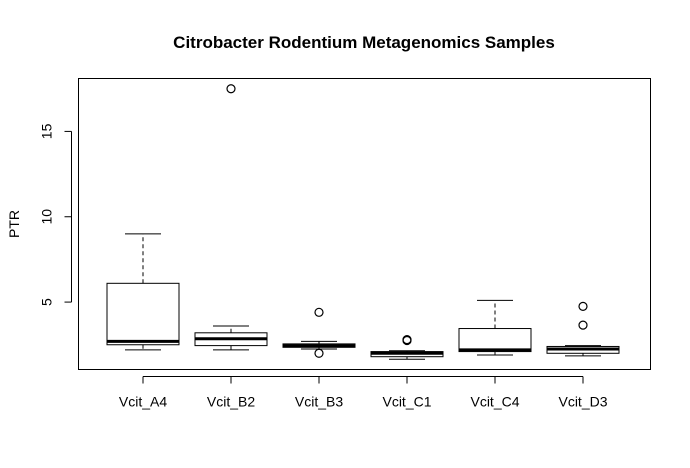  I want to click on box-group-Vcit_B2, so click(231, 217).